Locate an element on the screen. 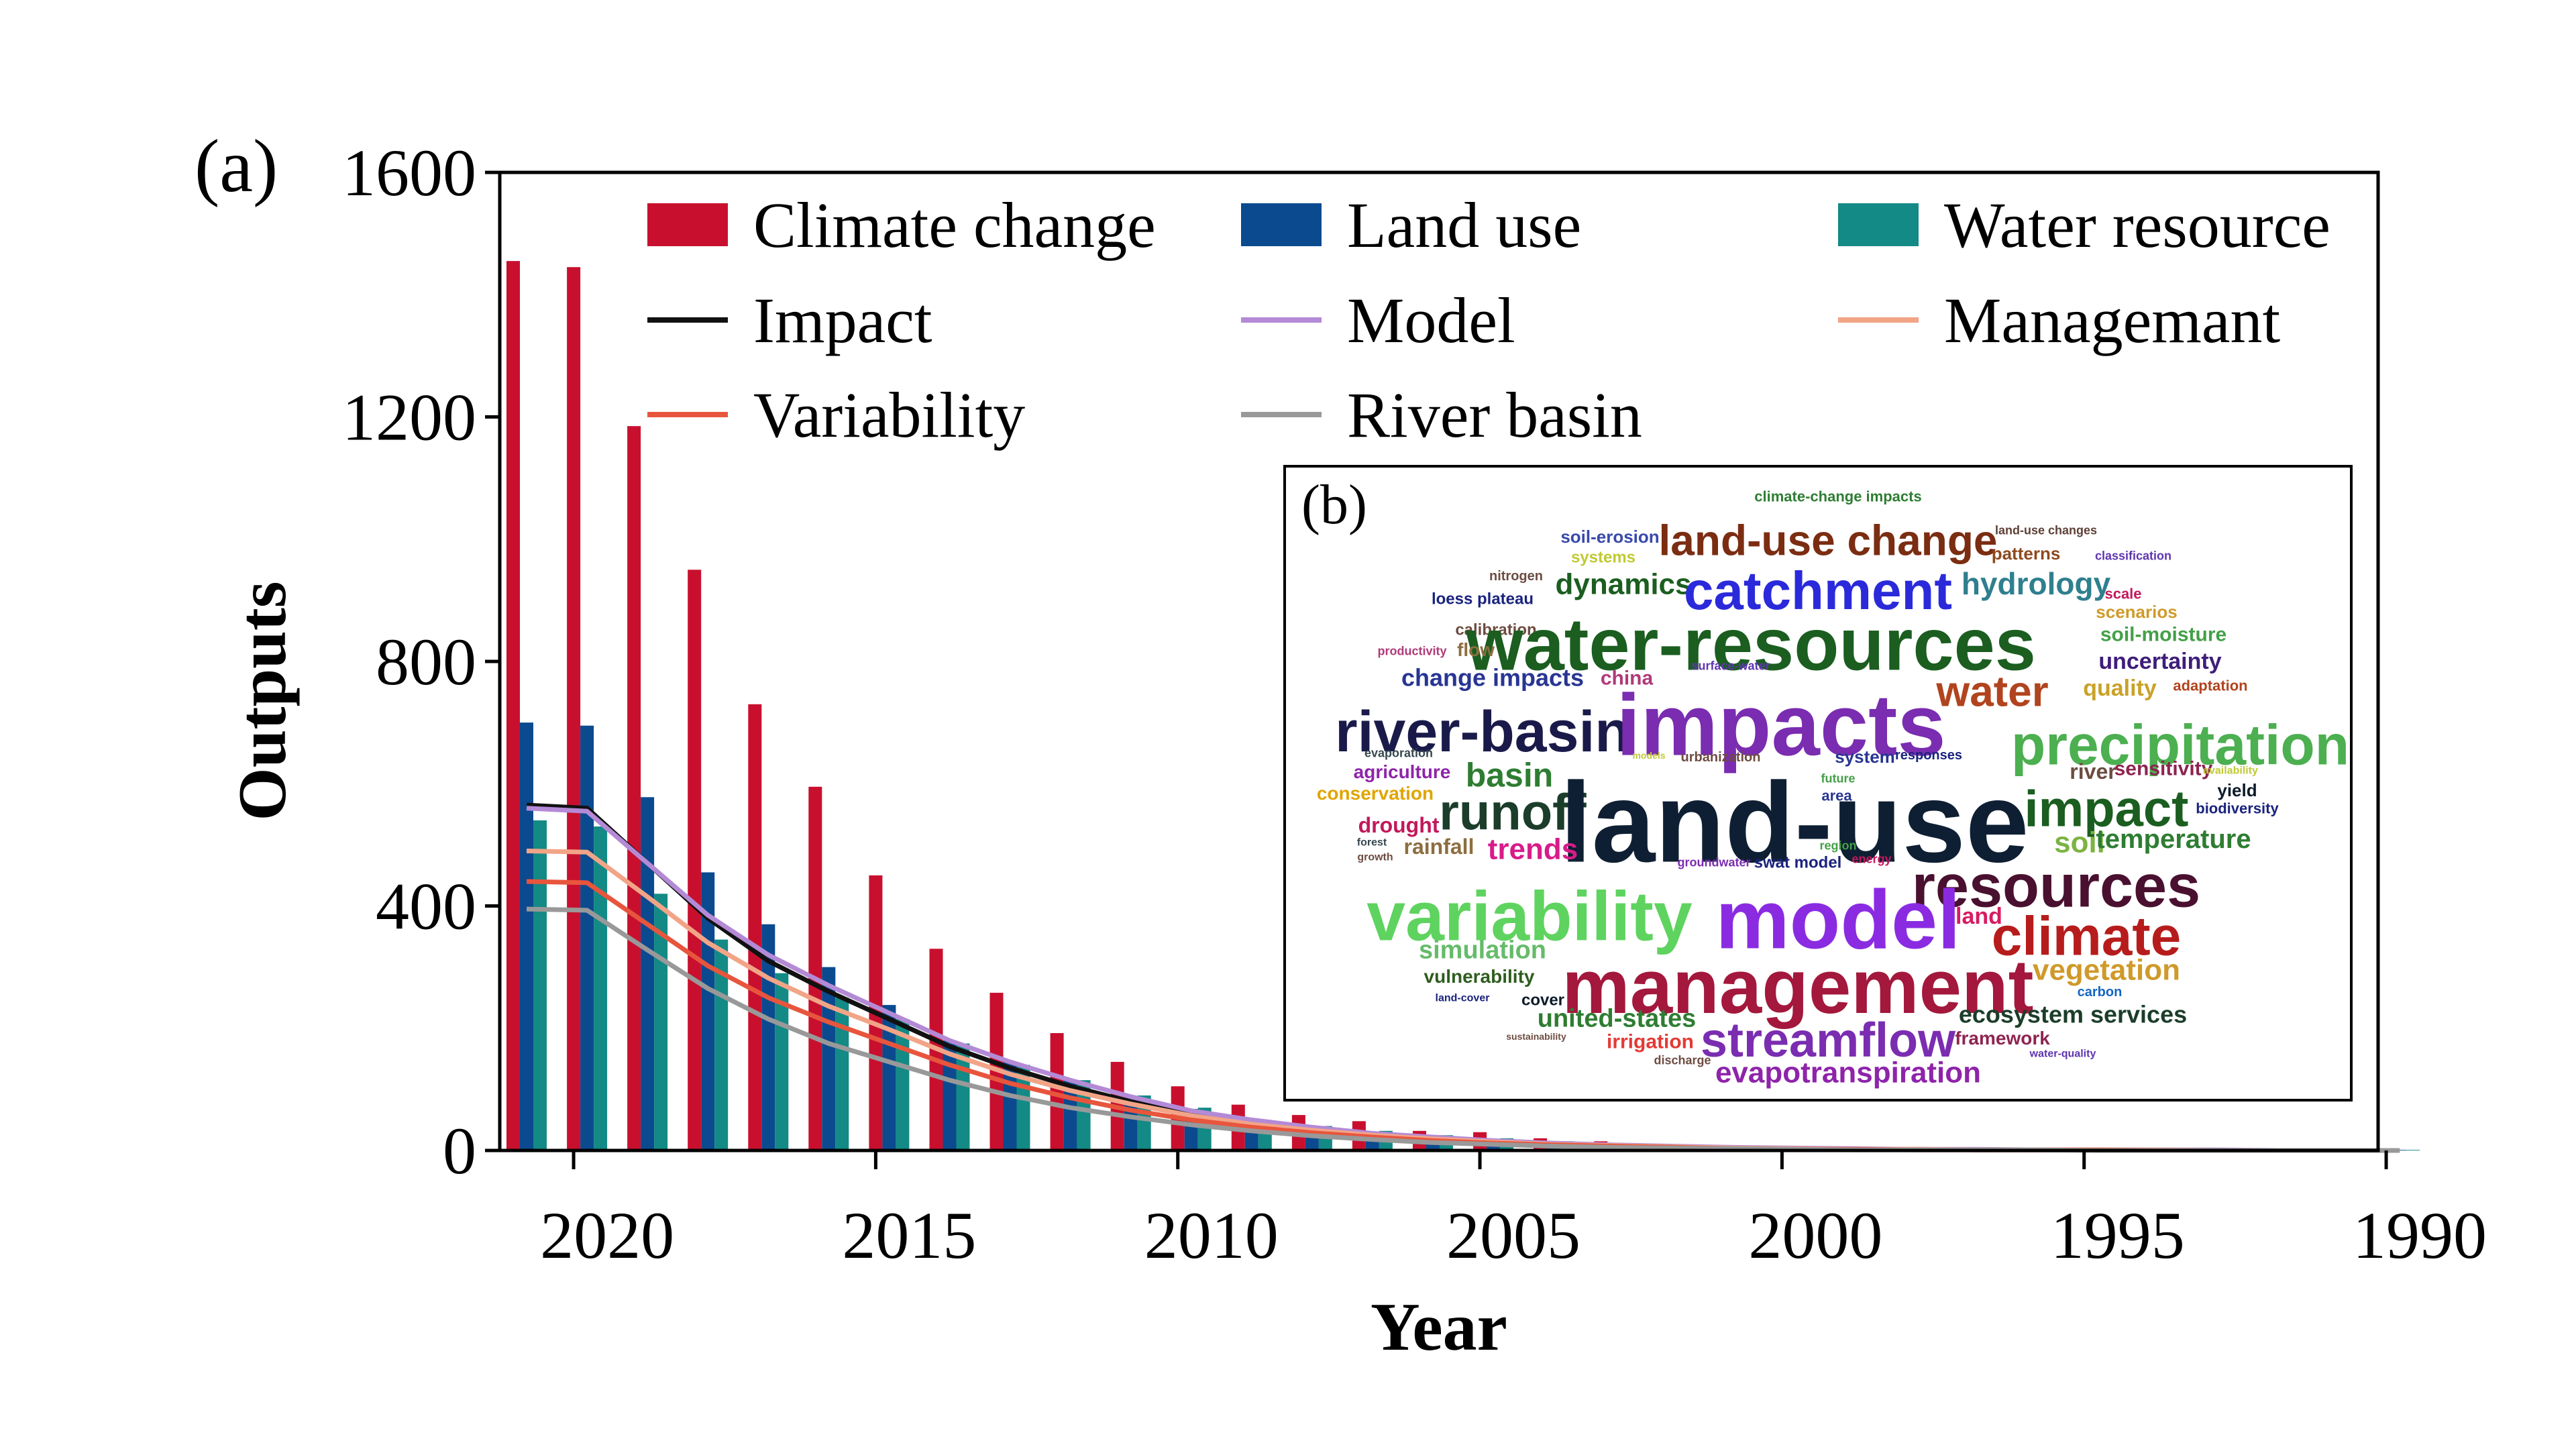 Image resolution: width=2576 pixels, height=1449 pixels. cloud-word-groundwater: groundwater is located at coordinates (1713, 862).